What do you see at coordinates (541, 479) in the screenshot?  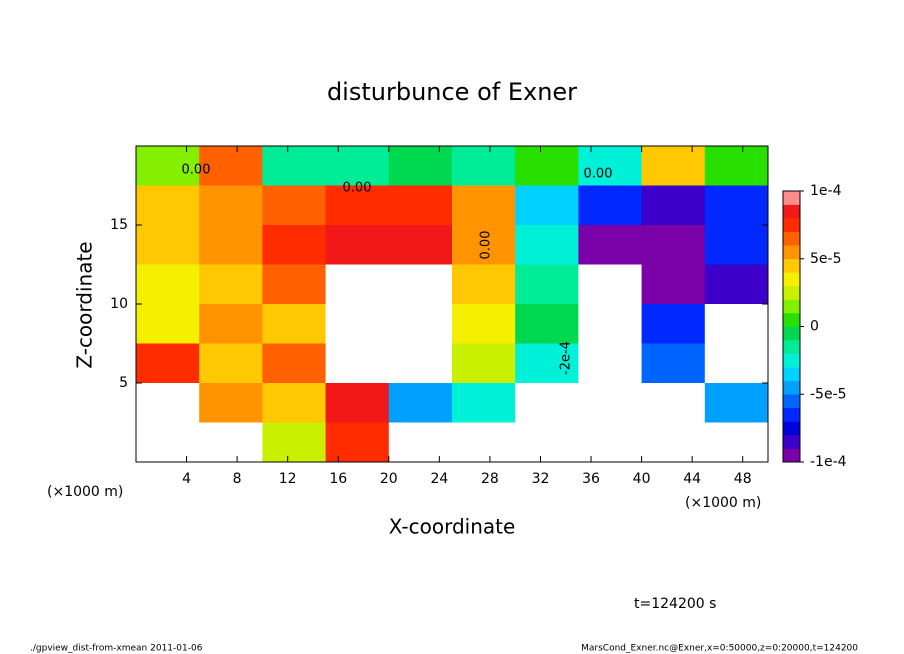 I see `x-tick-label: 32` at bounding box center [541, 479].